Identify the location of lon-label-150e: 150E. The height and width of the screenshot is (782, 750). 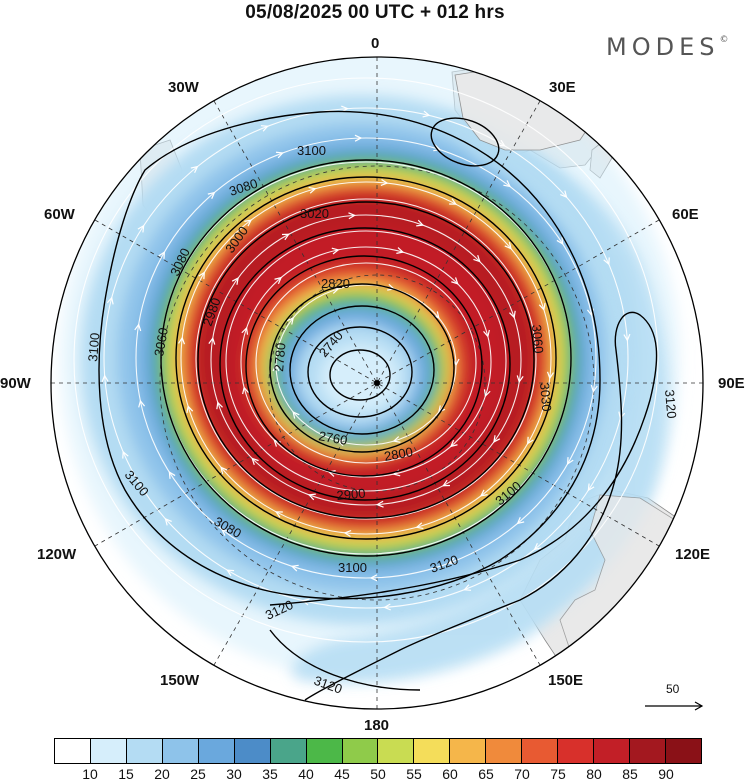
(566, 680).